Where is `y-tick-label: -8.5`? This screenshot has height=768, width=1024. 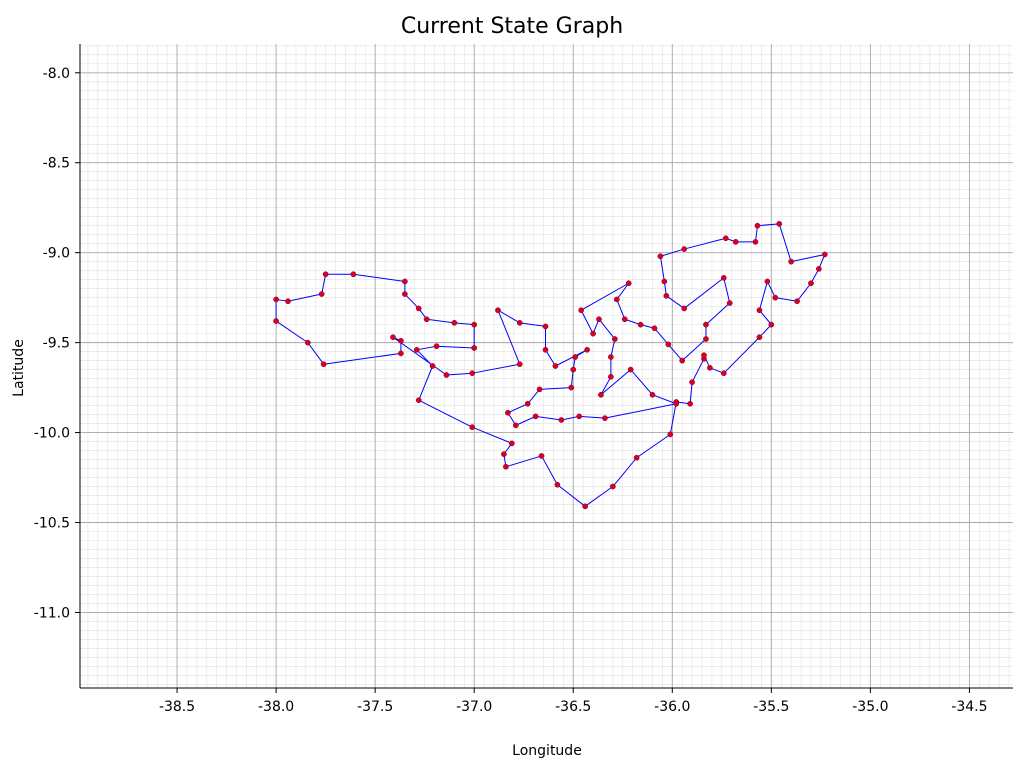
y-tick-label: -8.5 is located at coordinates (56, 164).